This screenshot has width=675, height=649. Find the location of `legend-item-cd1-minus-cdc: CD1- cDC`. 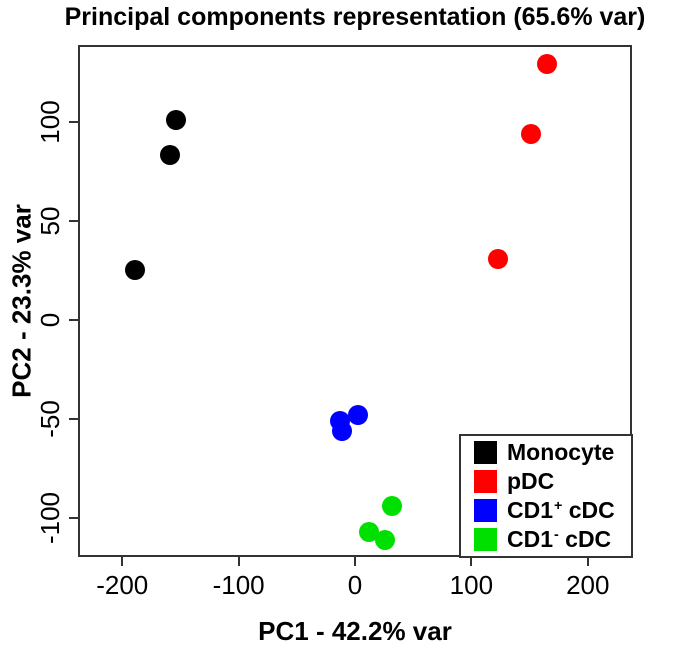

legend-item-cd1-minus-cdc: CD1- cDC is located at coordinates (552, 539).